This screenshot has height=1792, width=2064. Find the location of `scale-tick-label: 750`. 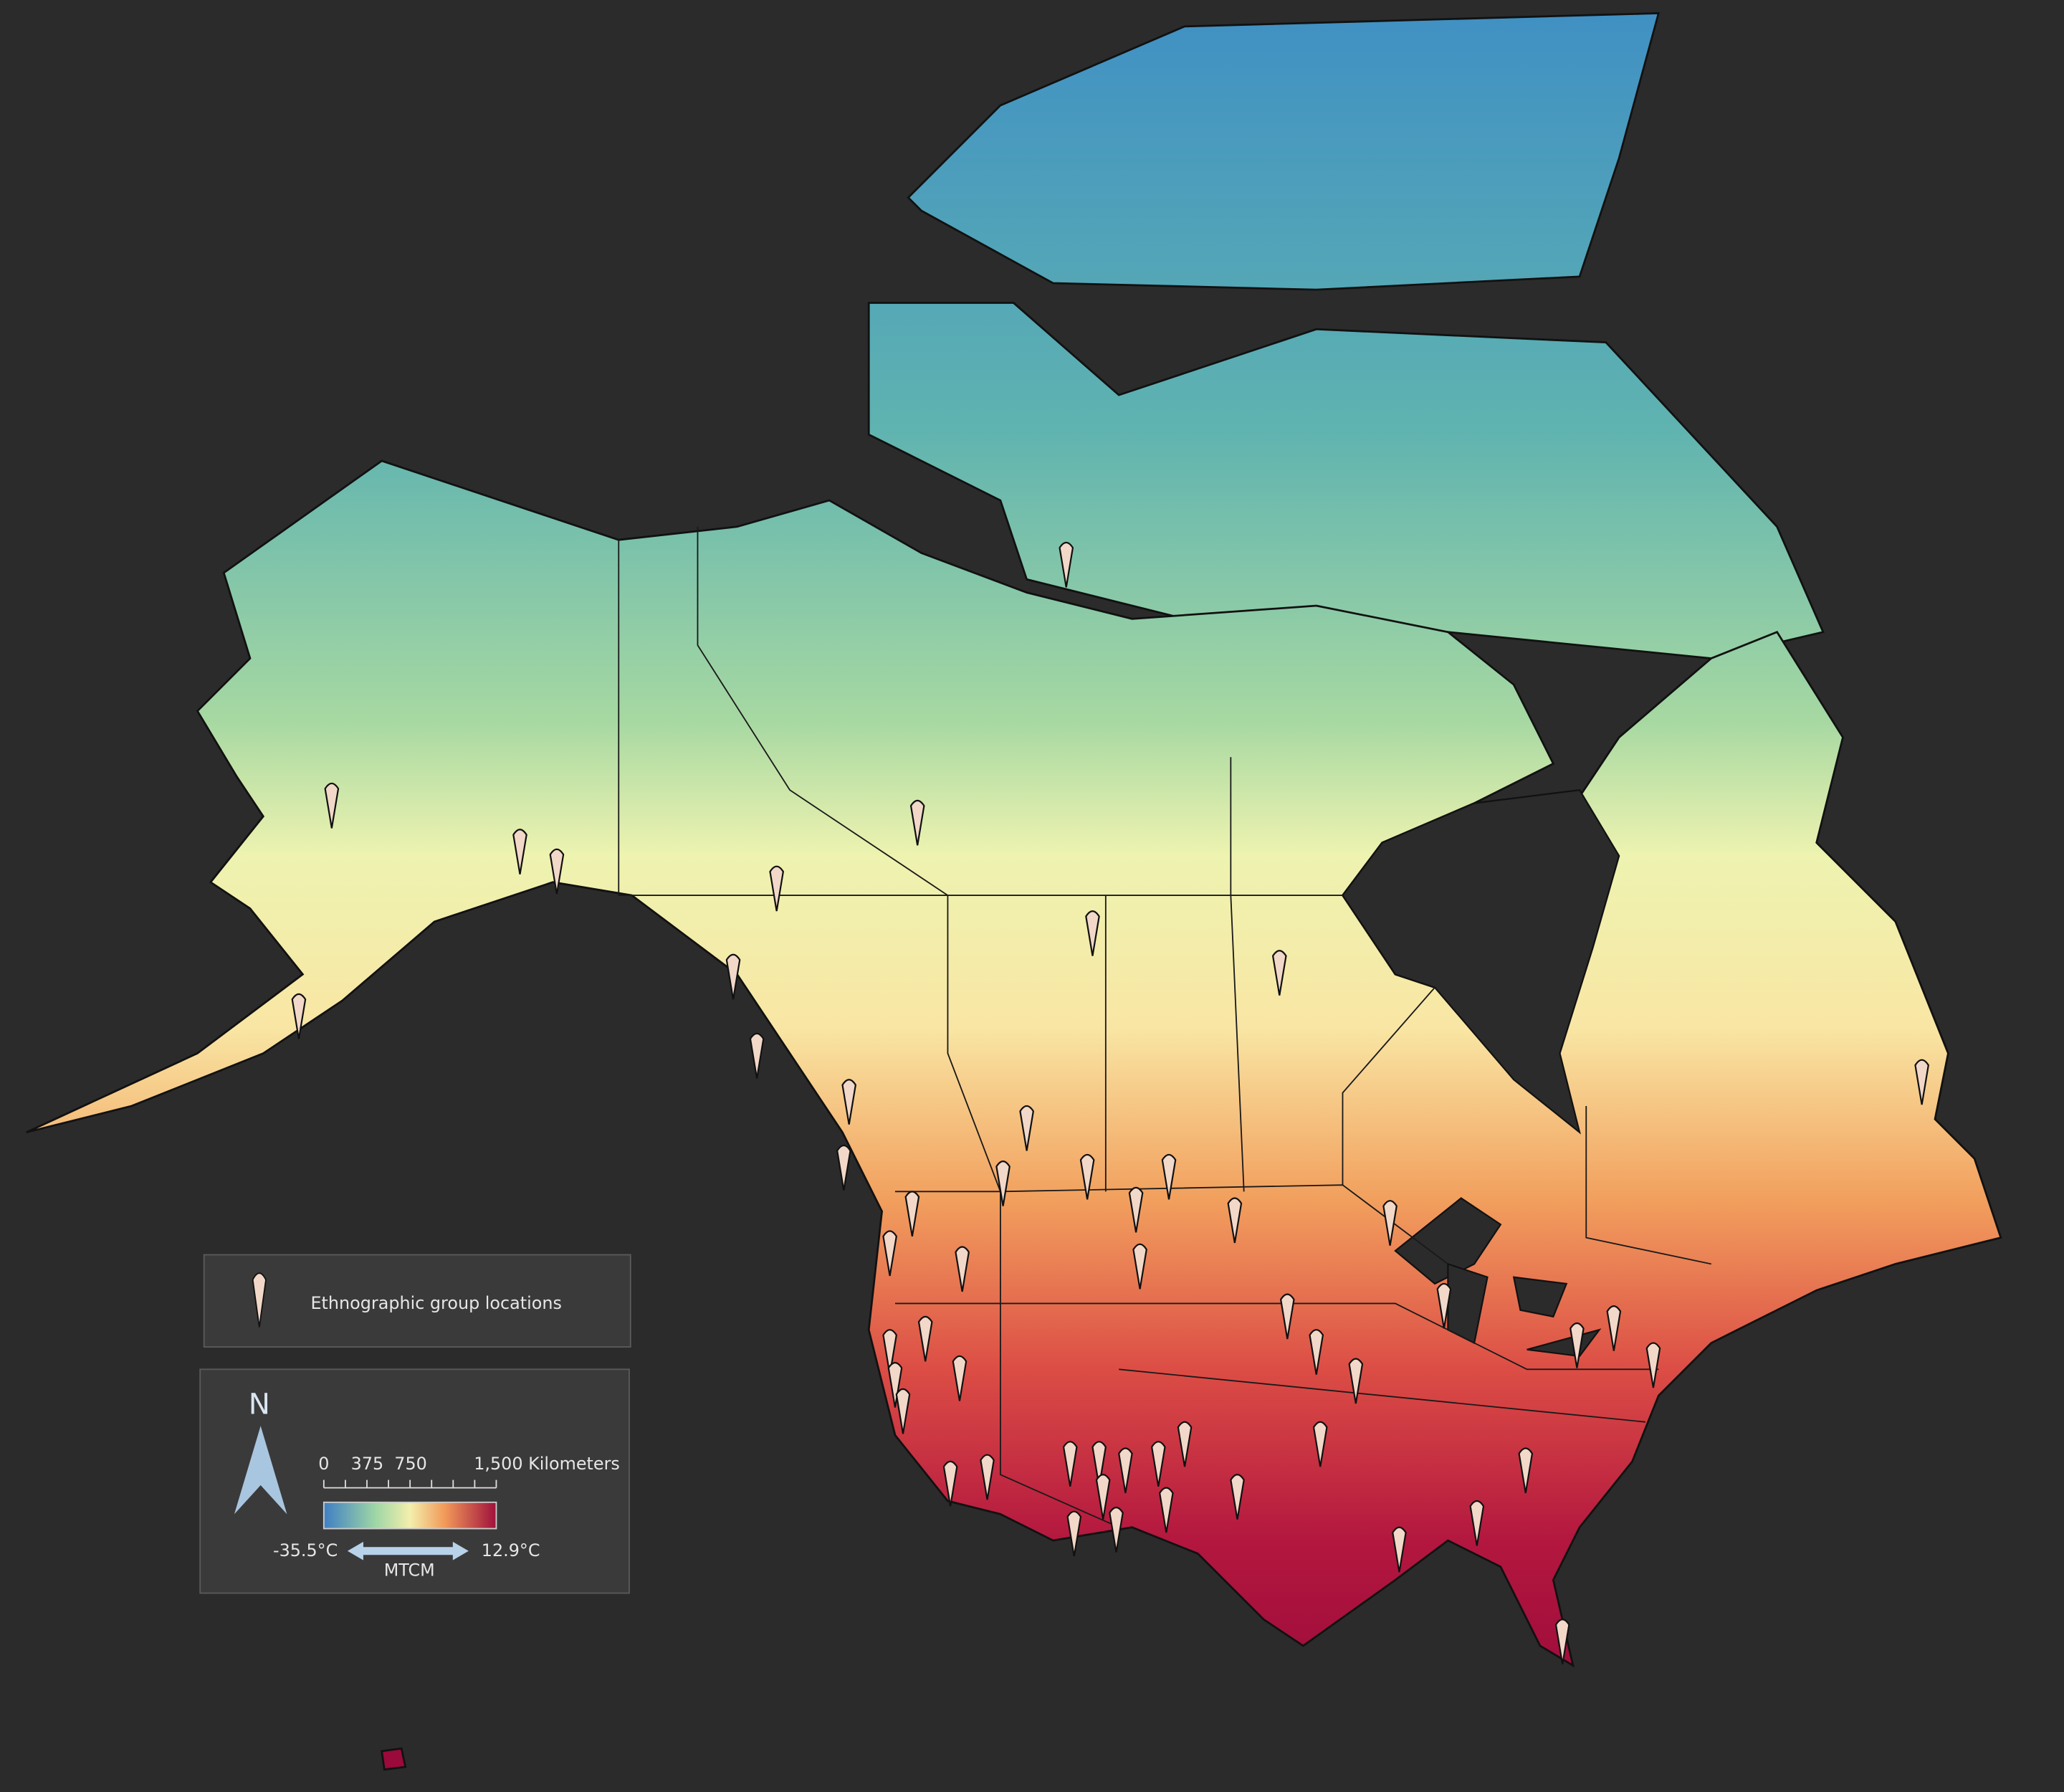

scale-tick-label: 750 is located at coordinates (411, 1464).